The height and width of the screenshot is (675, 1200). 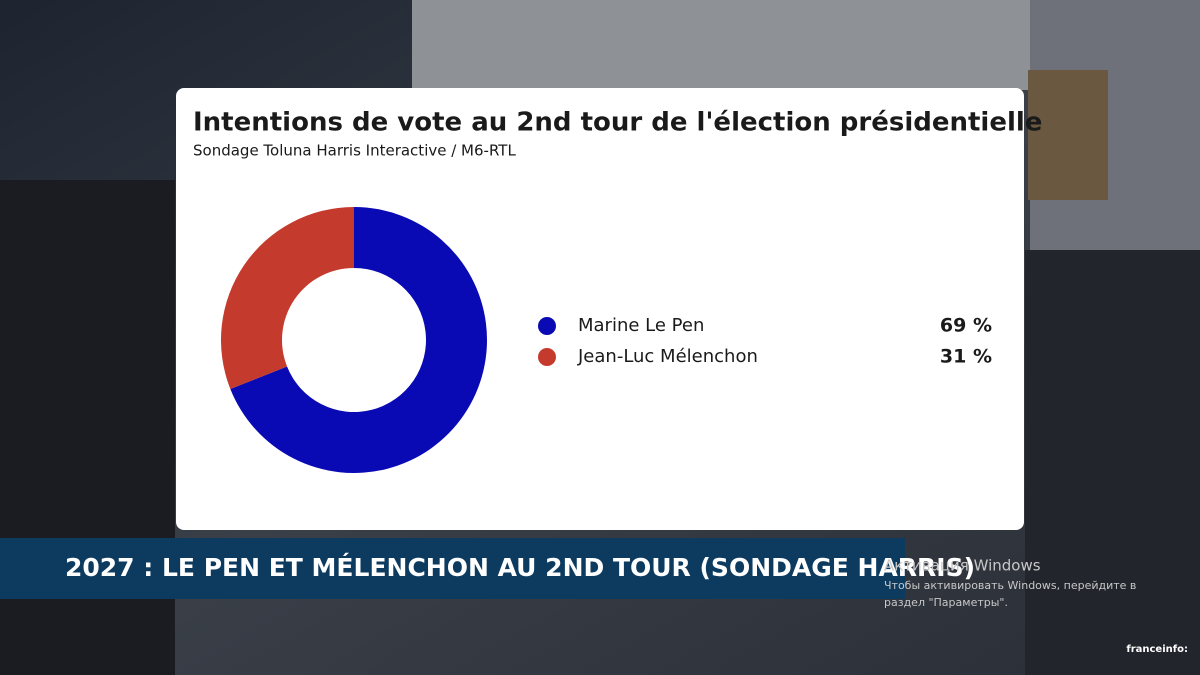 I want to click on background-slats, so click(x=1068, y=135).